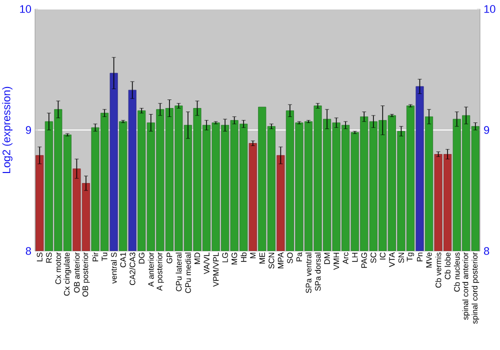 This screenshot has height=350, width=500. I want to click on y2-tick-label: 10, so click(490, 9).